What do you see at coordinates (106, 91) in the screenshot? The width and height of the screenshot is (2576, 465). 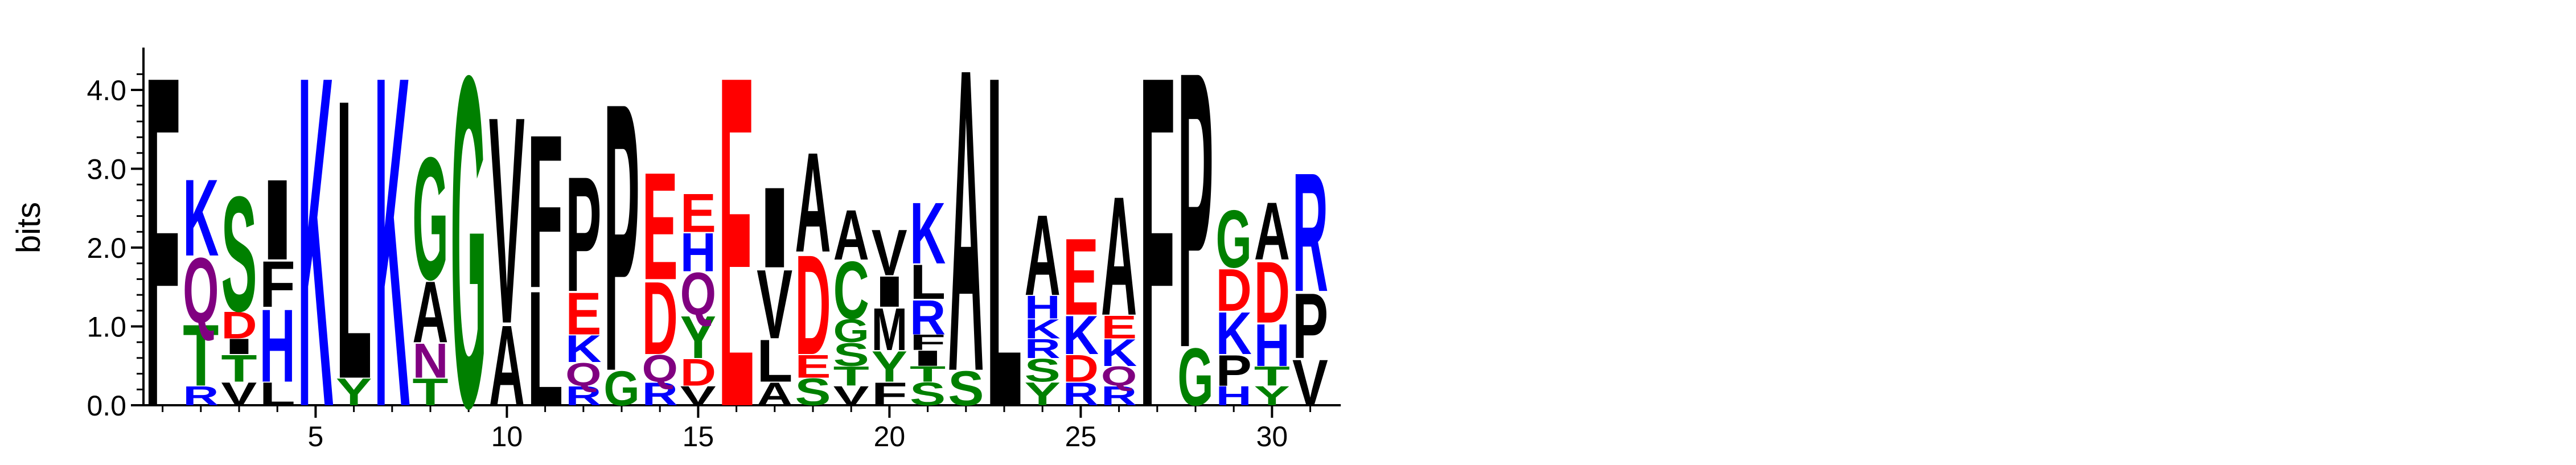 I see `y-tick-label: 4.0` at bounding box center [106, 91].